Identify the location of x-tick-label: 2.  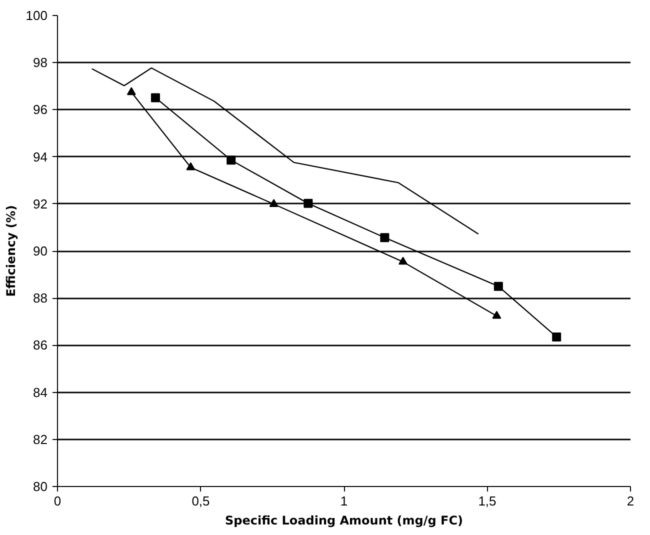
(630, 501).